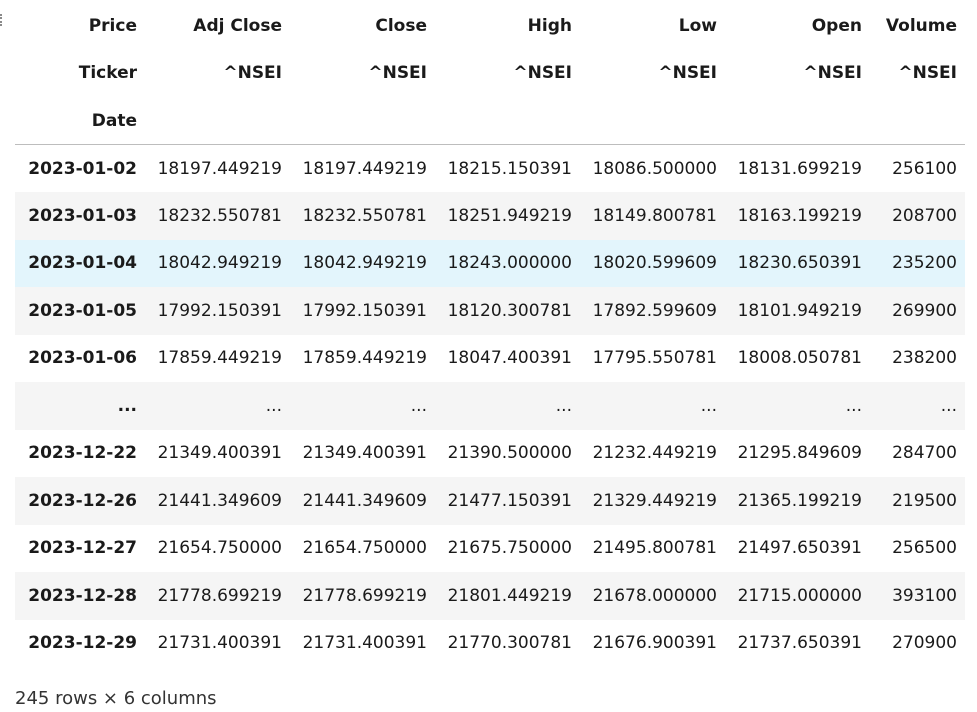 The image size is (977, 712). What do you see at coordinates (799, 548) in the screenshot?
I see `table-cell: 21497.650391` at bounding box center [799, 548].